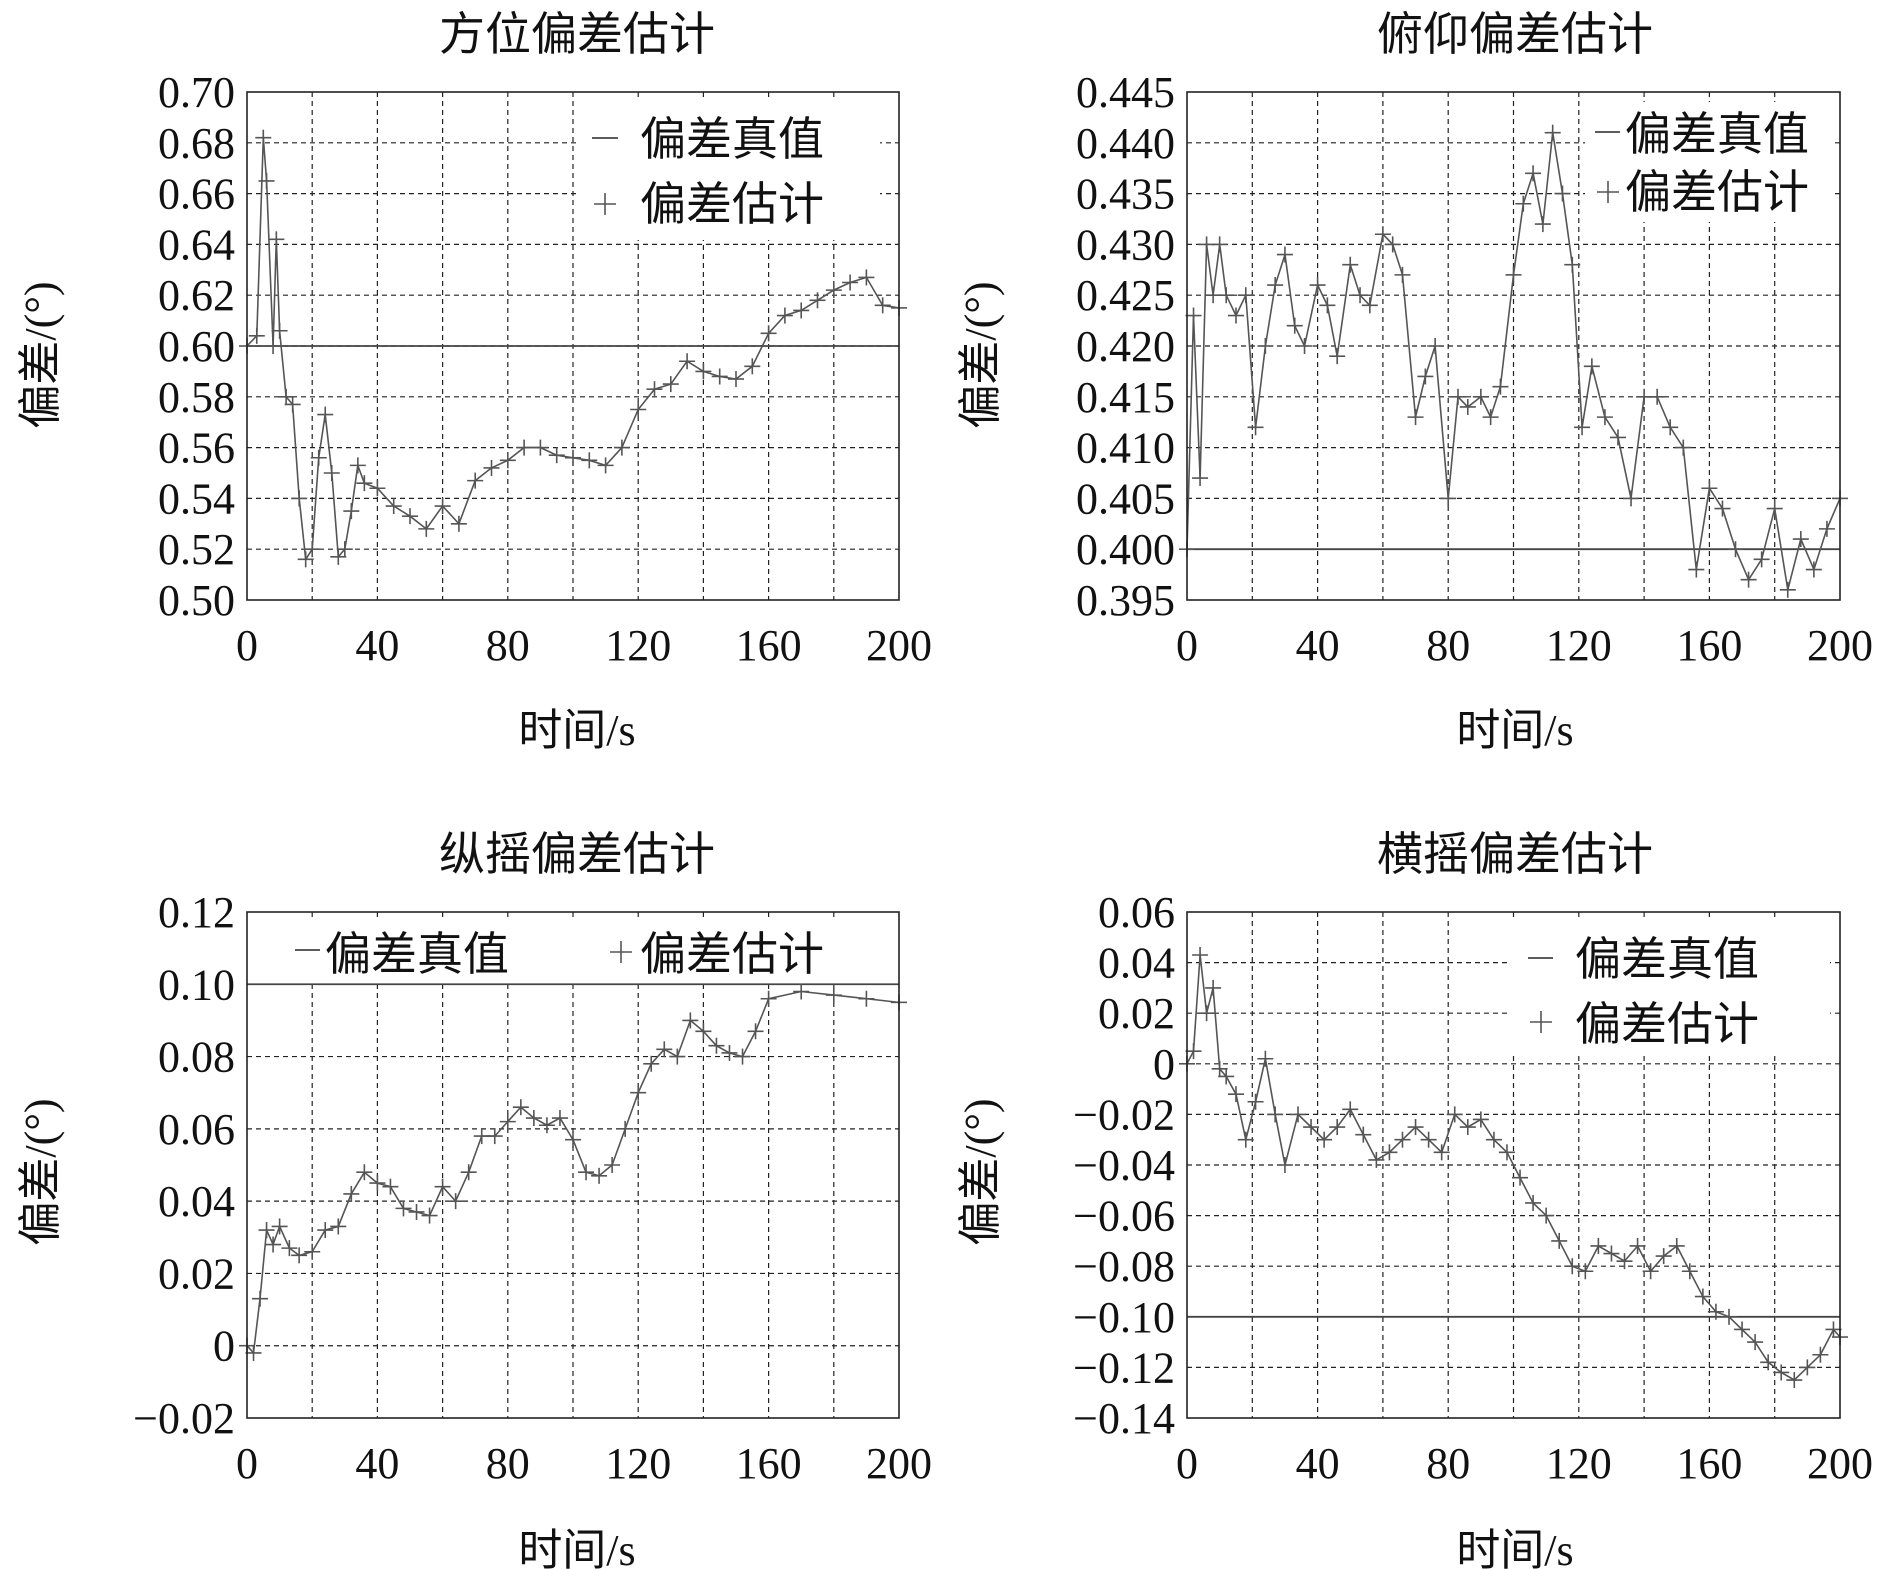 Image resolution: width=1890 pixels, height=1569 pixels. I want to click on roll-x-tick-label: 40, so click(1318, 1463).